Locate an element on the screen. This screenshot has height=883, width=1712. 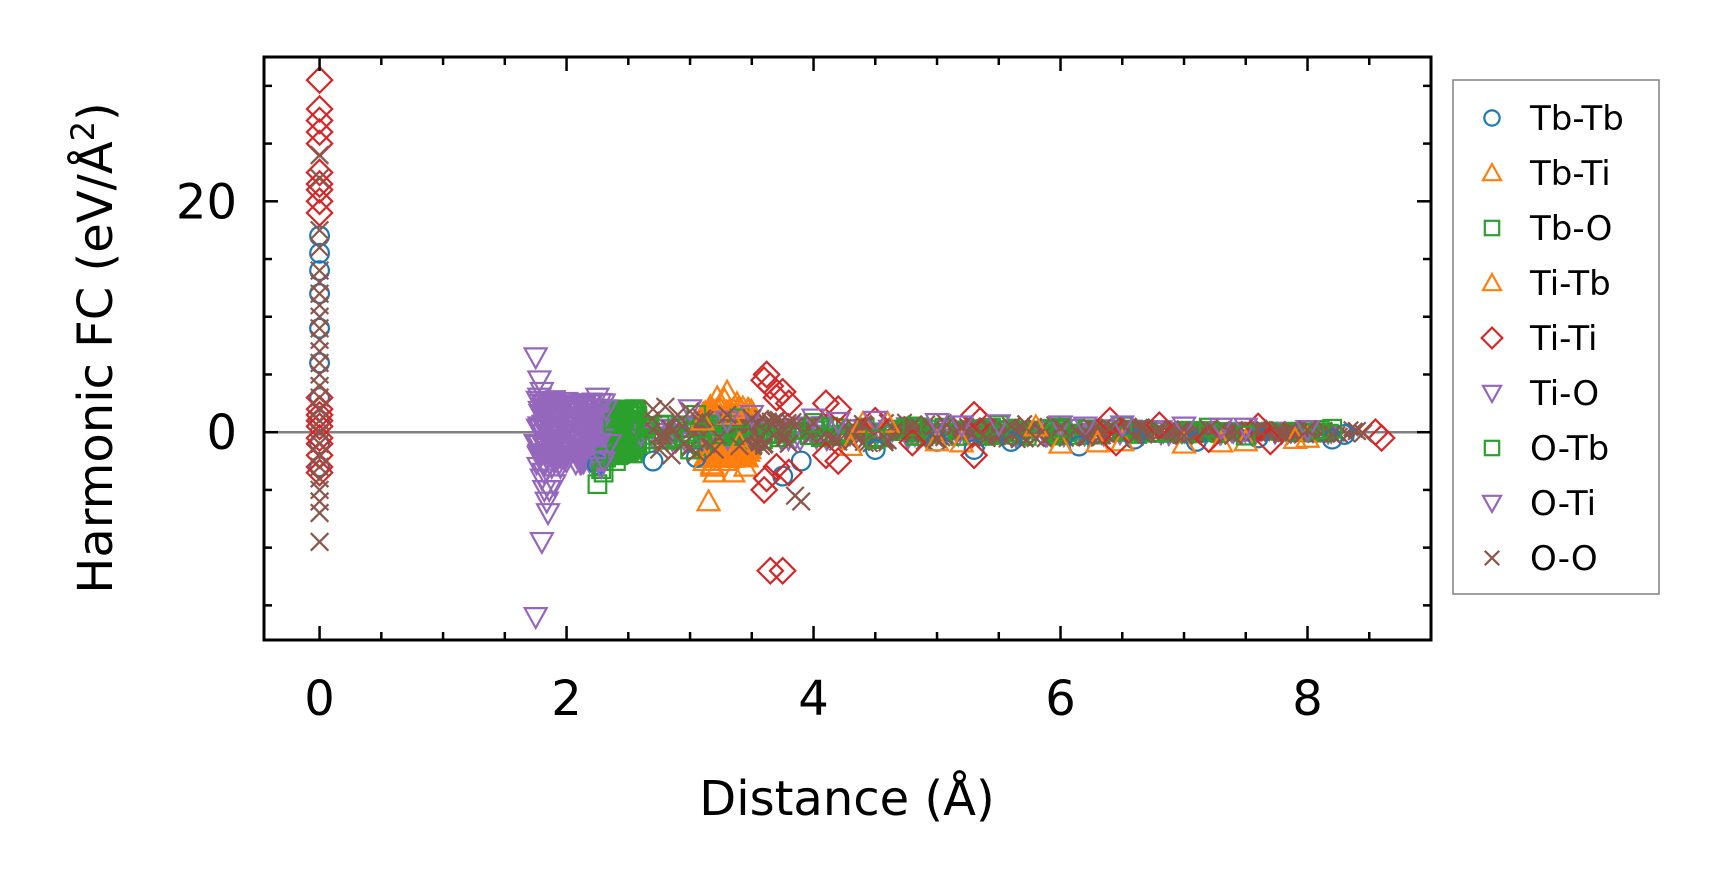
legend-label: O-Tb is located at coordinates (1569, 449).